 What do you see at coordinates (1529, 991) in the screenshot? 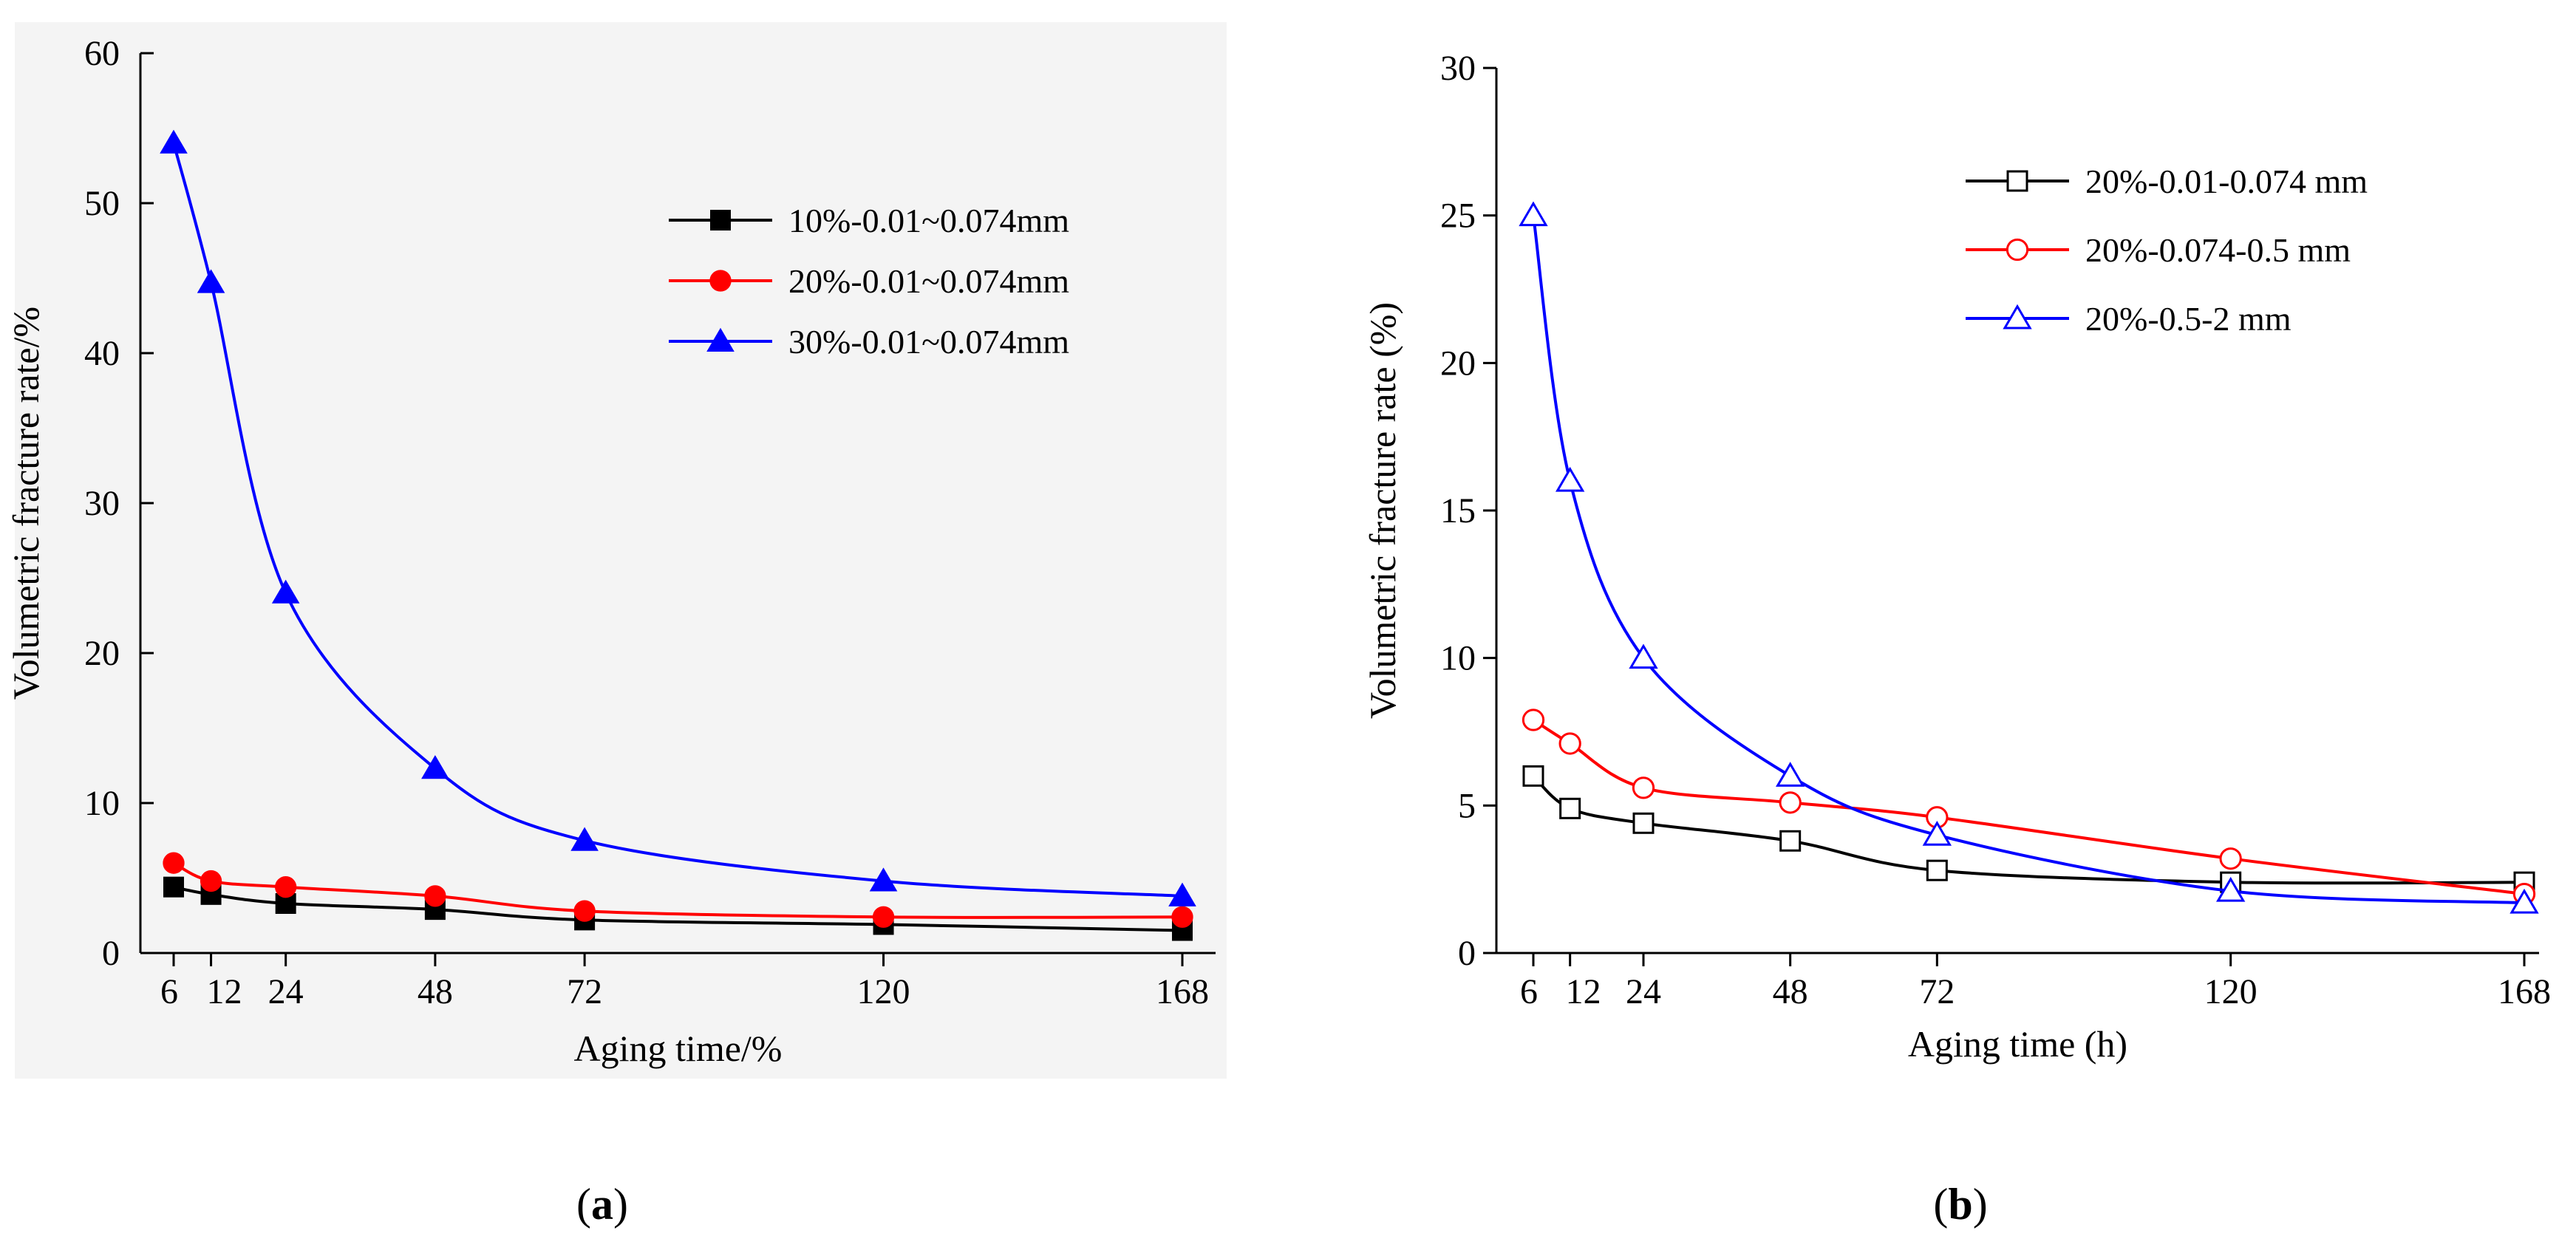
I see `panel-b-x-tick-label: 6` at bounding box center [1529, 991].